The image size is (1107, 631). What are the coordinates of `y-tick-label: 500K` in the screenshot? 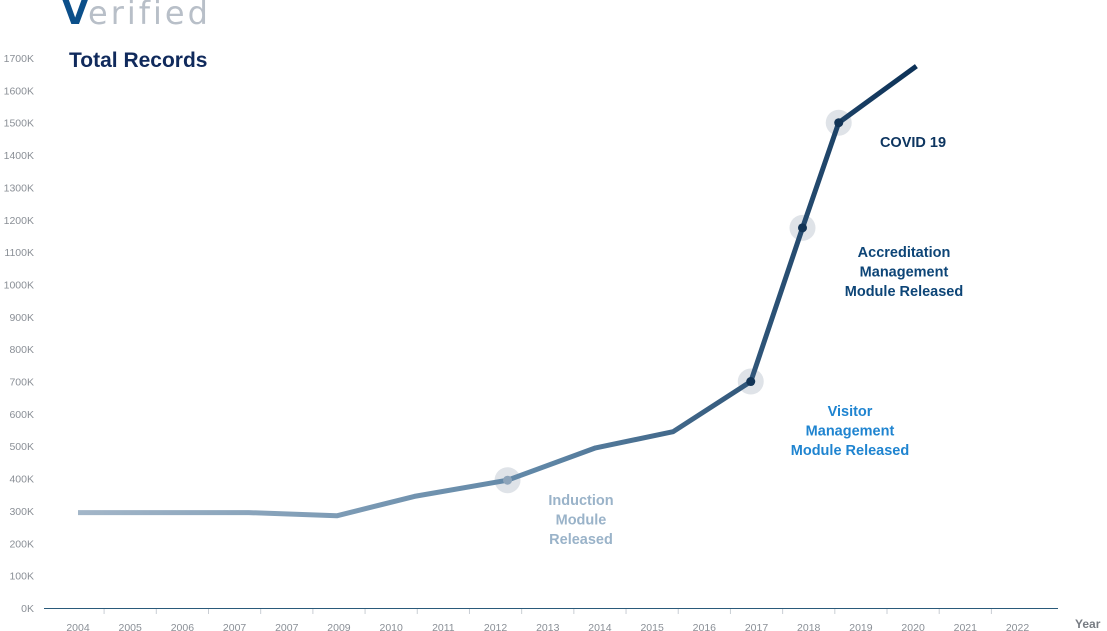 It's located at (21, 447).